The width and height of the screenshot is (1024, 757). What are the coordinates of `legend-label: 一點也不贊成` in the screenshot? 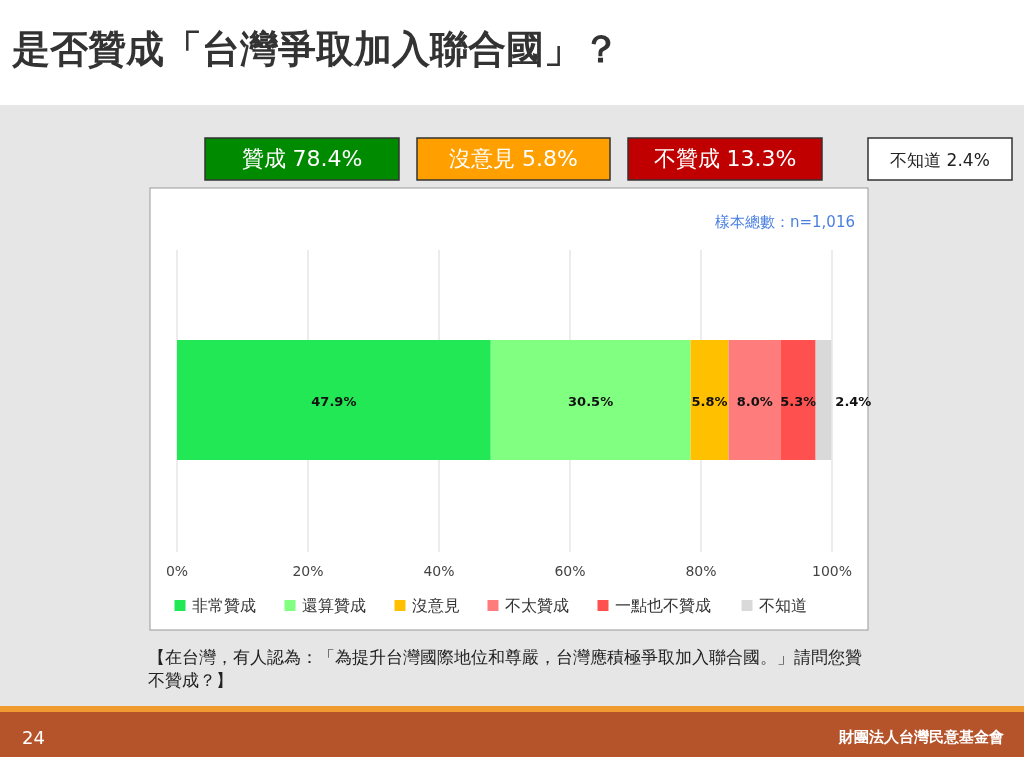 It's located at (662, 605).